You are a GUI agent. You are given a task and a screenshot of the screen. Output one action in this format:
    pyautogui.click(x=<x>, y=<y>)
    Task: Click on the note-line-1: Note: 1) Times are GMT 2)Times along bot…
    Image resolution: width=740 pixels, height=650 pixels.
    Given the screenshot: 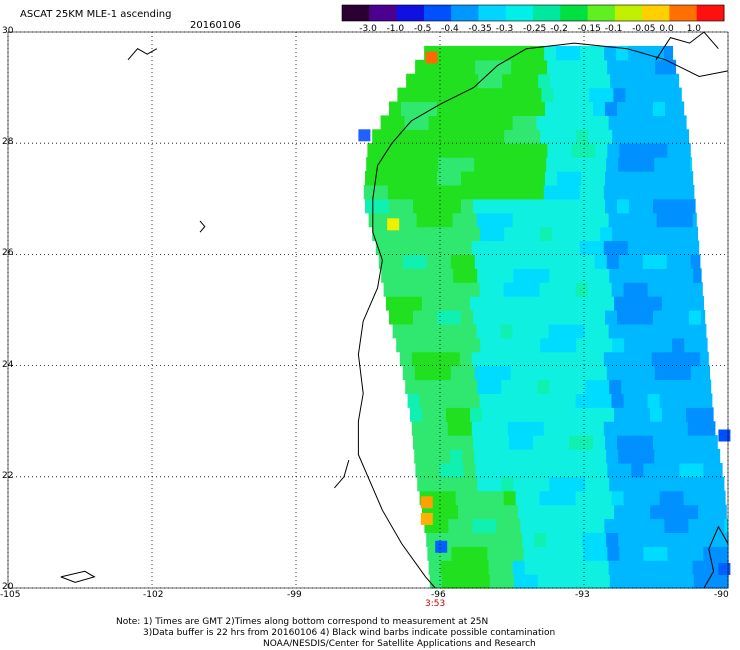 What is the action you would take?
    pyautogui.click(x=302, y=622)
    